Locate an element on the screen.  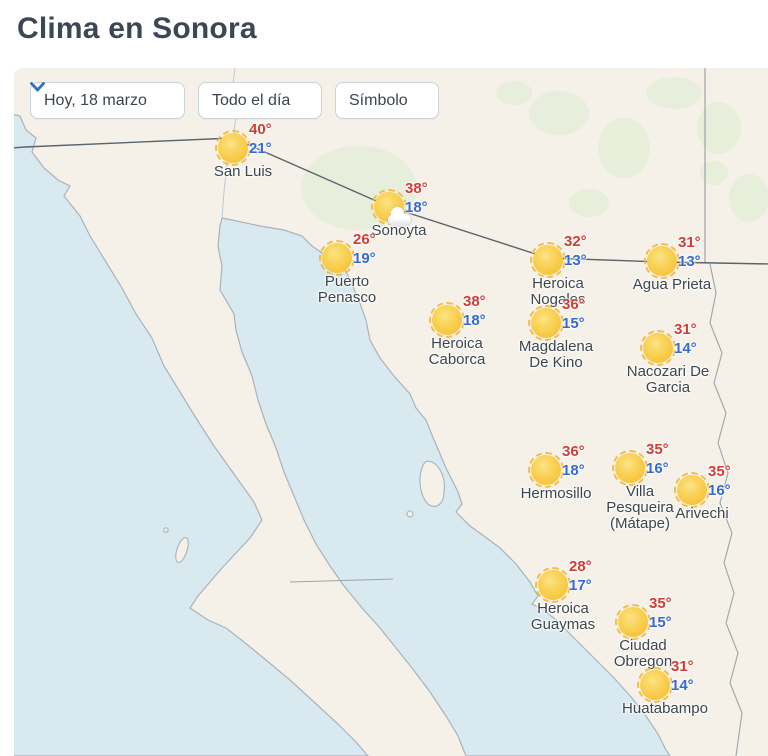
filter-bar: Hoy, 18 marzo Todo el día Símbolo is located at coordinates (234, 100).